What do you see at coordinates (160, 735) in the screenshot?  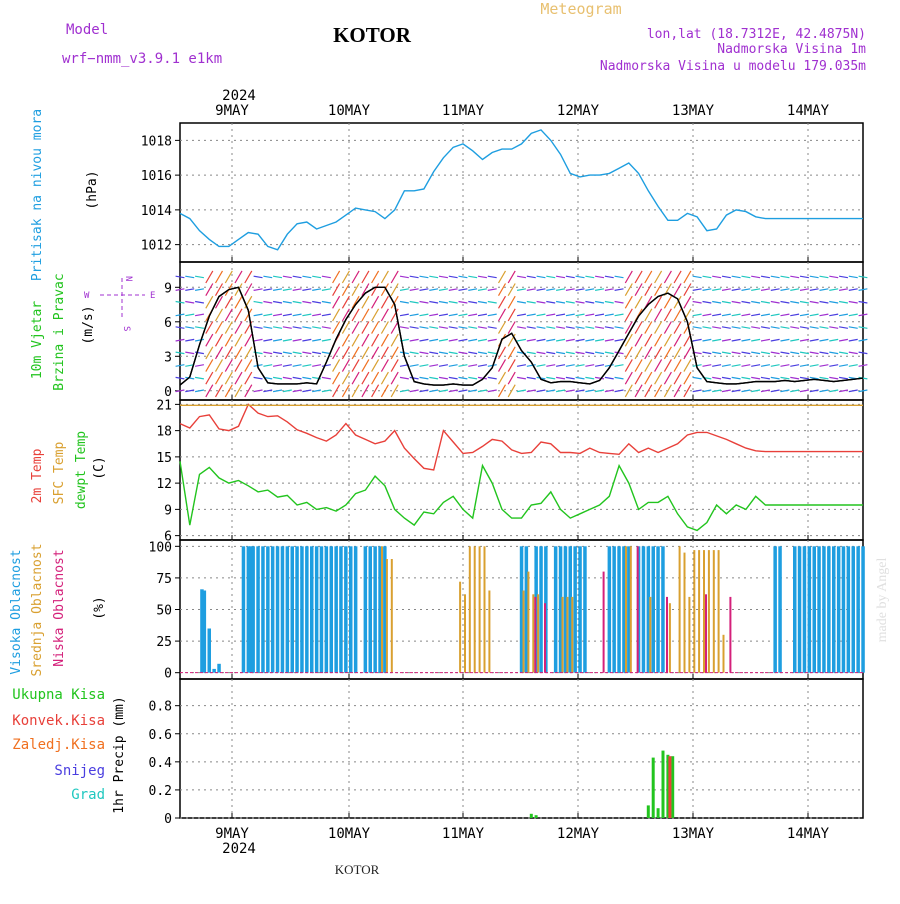 I see `precipitation-ytick-label: 0.6` at bounding box center [160, 735].